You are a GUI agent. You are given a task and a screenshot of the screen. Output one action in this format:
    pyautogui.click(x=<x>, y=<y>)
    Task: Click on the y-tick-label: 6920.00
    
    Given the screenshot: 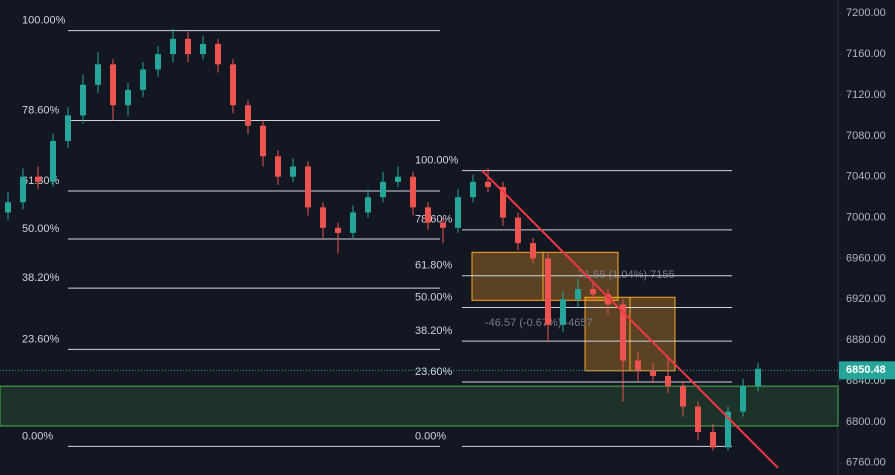 What is the action you would take?
    pyautogui.click(x=866, y=299)
    